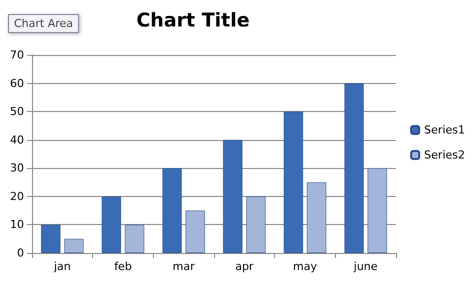  What do you see at coordinates (17, 168) in the screenshot?
I see `y-tick-label: 30` at bounding box center [17, 168].